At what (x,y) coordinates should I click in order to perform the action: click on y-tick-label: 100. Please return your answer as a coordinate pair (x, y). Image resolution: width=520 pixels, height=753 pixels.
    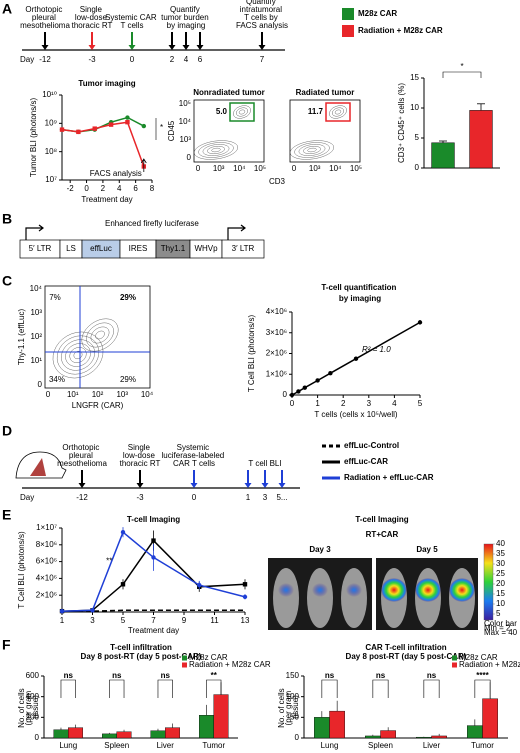
    Looking at the image, I should click on (293, 696).